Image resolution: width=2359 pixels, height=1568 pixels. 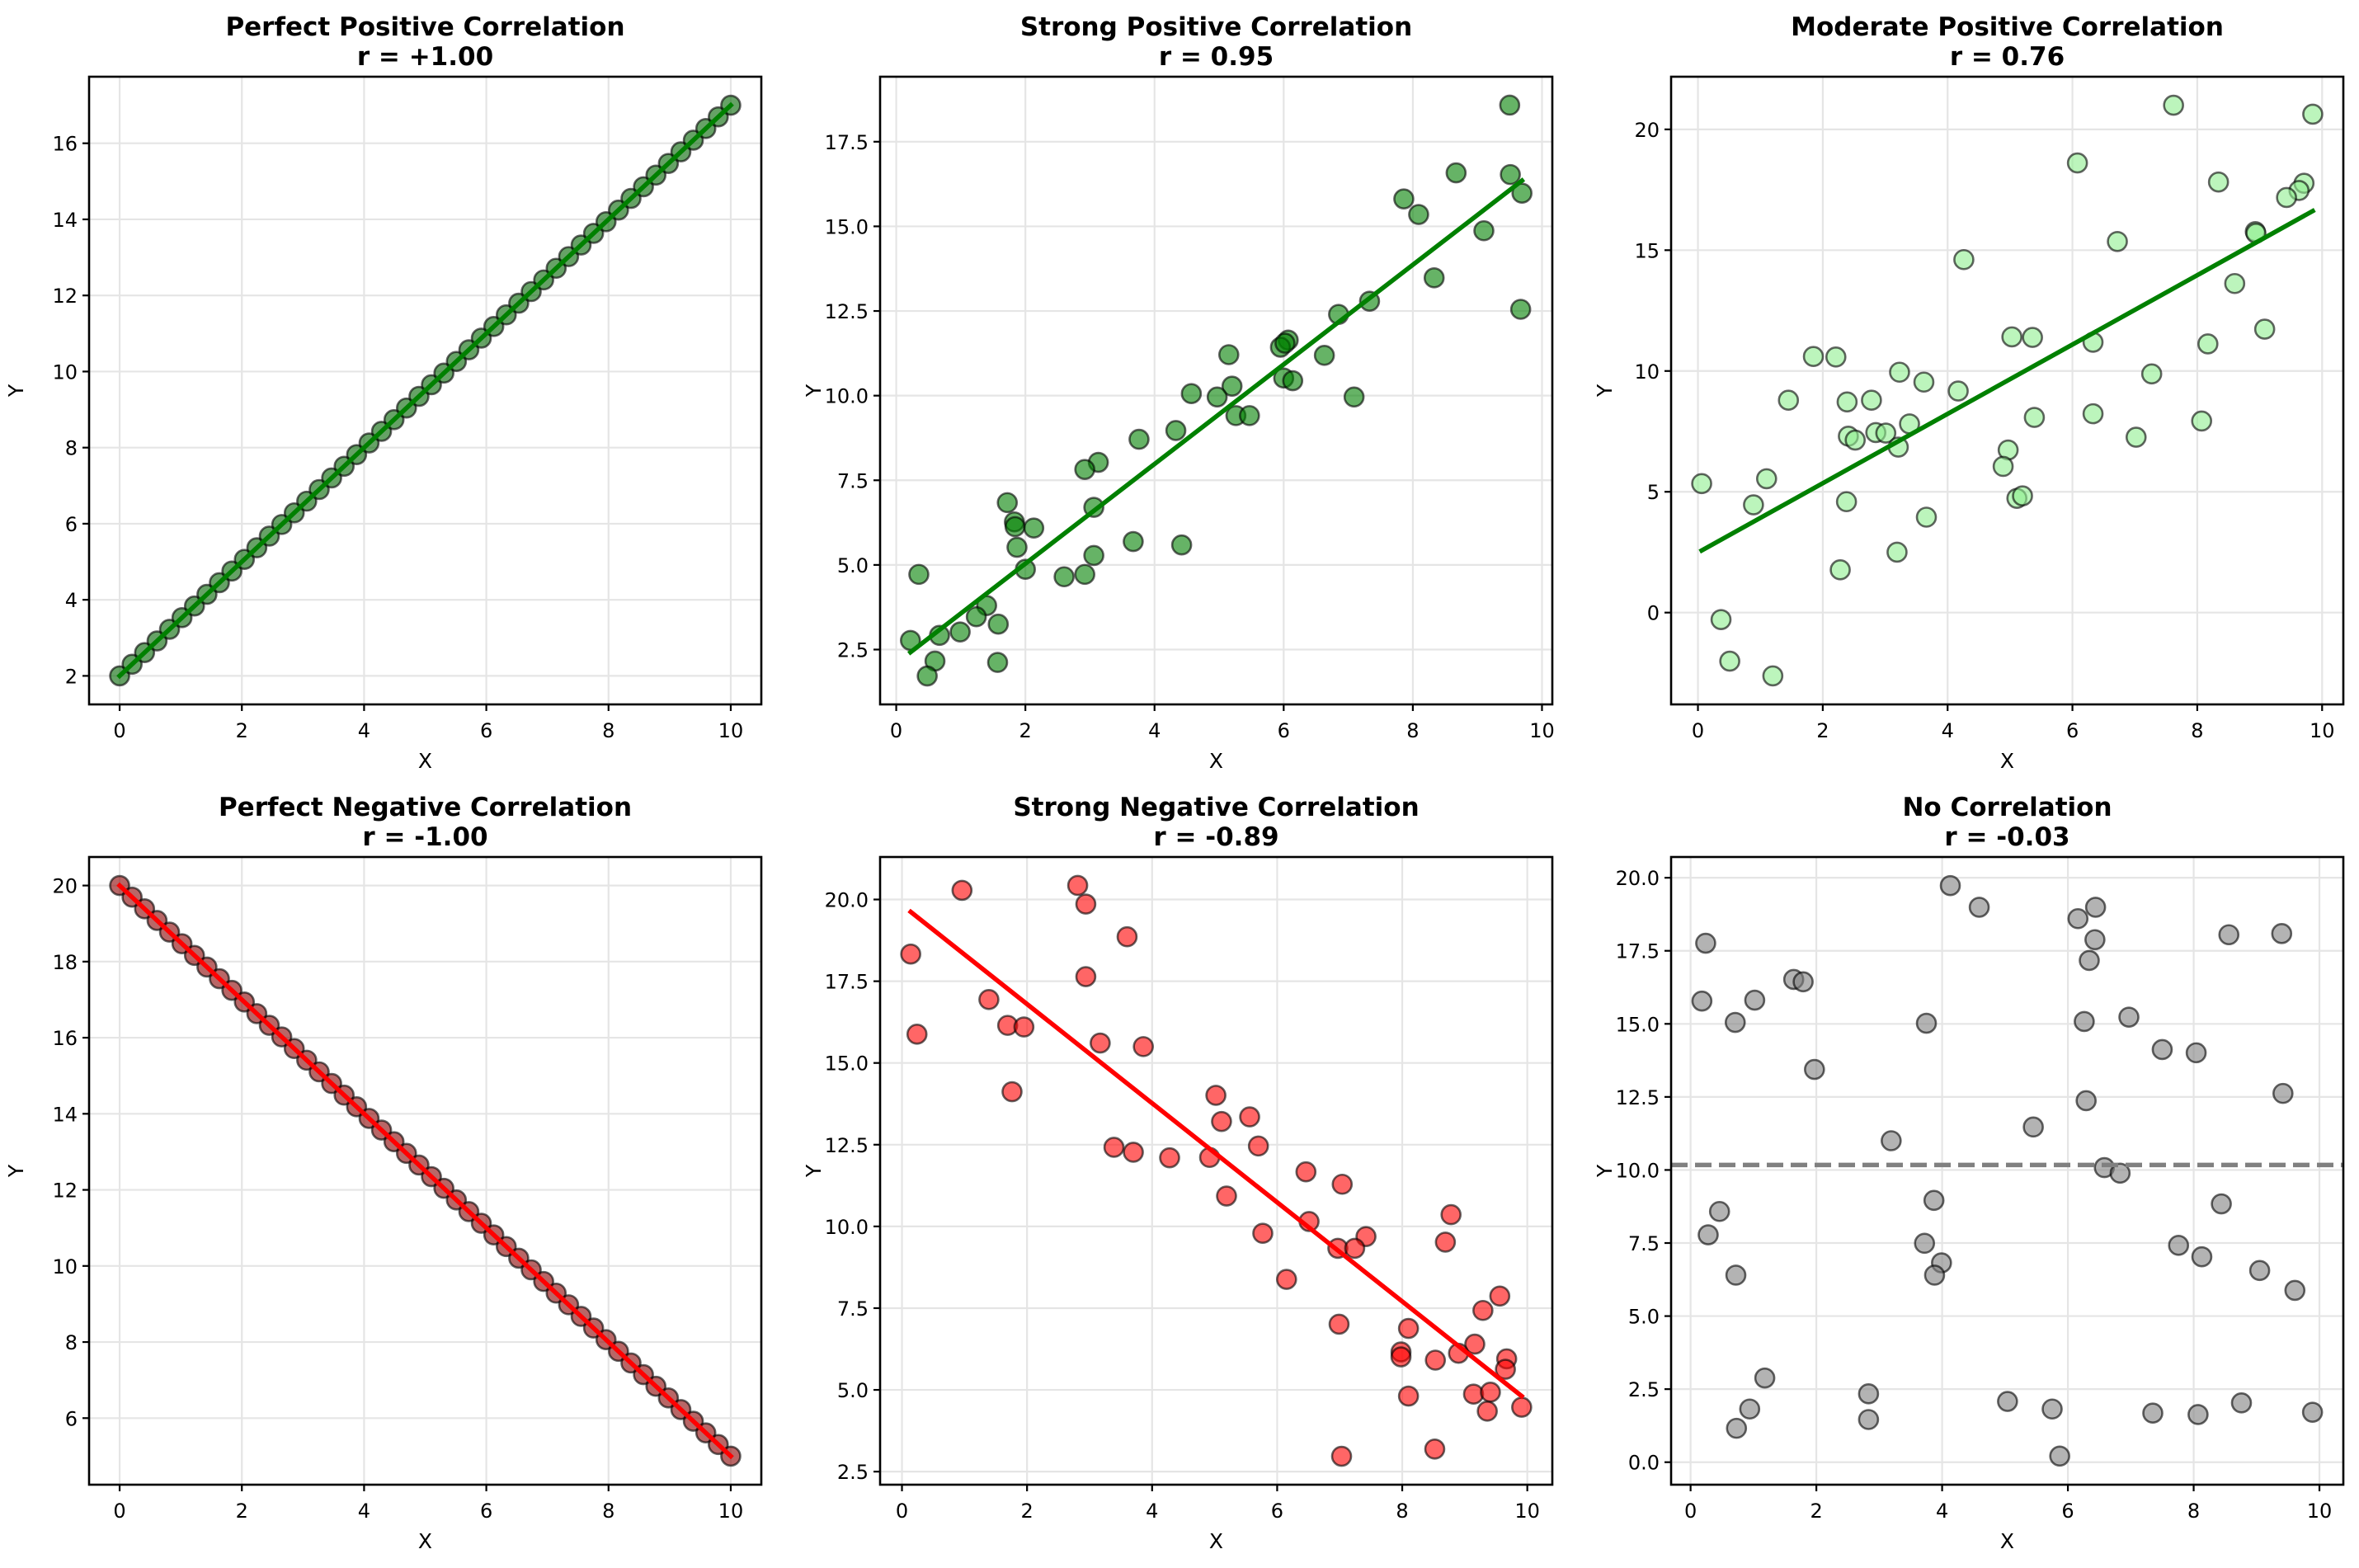 I want to click on grid, so click(x=425, y=390).